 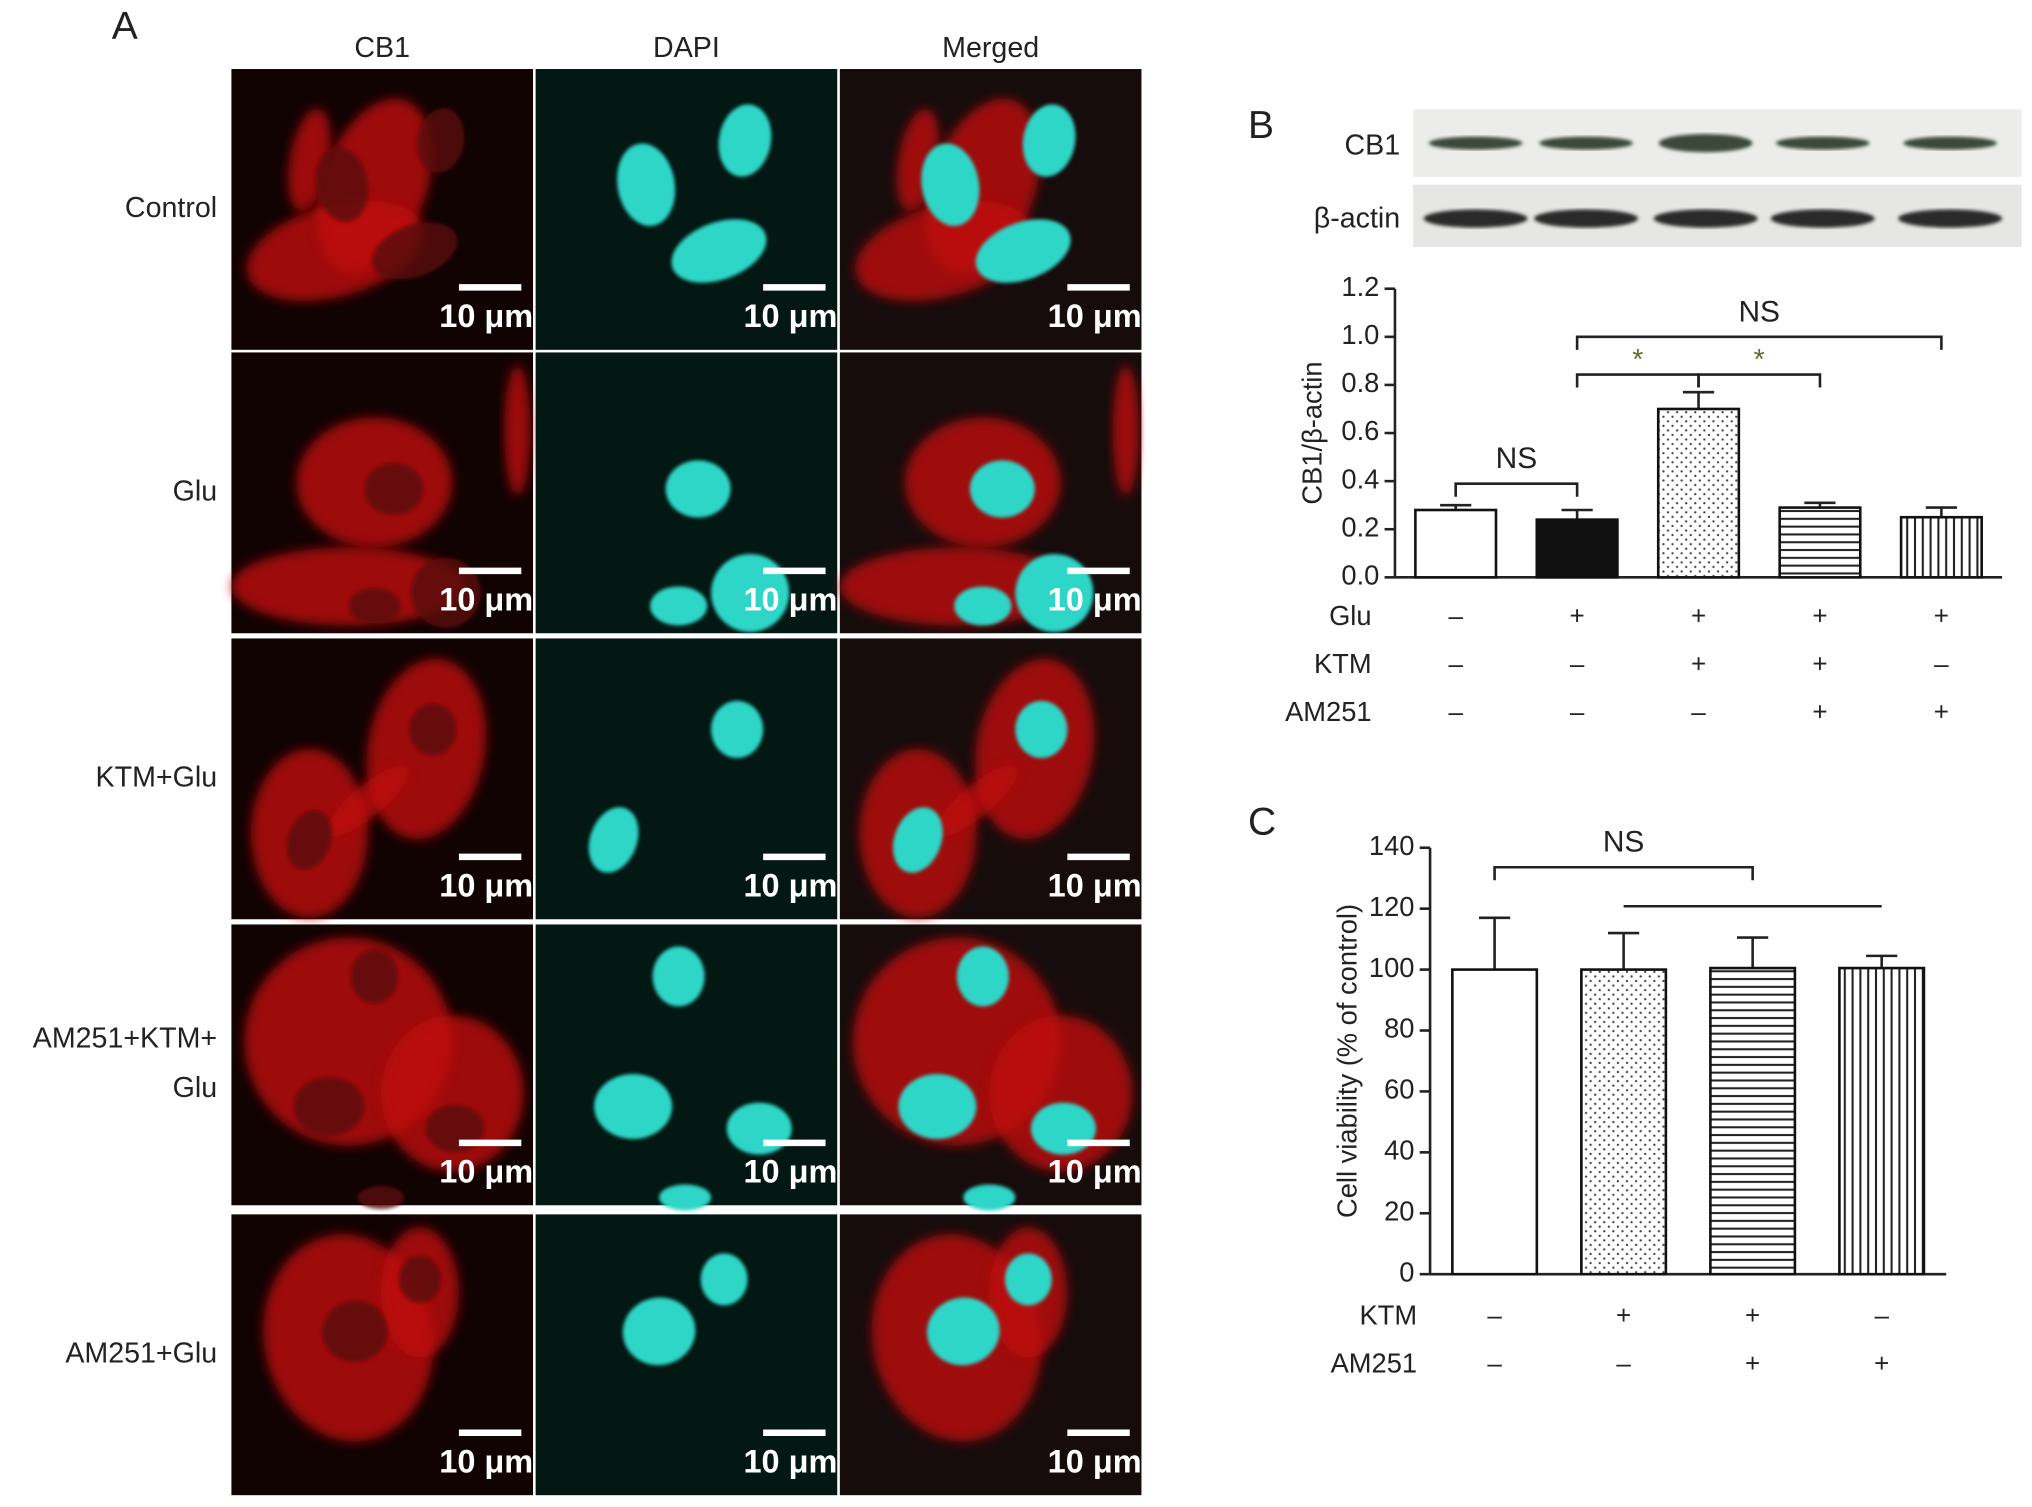 I want to click on micrograph-bg, so click(x=686, y=779).